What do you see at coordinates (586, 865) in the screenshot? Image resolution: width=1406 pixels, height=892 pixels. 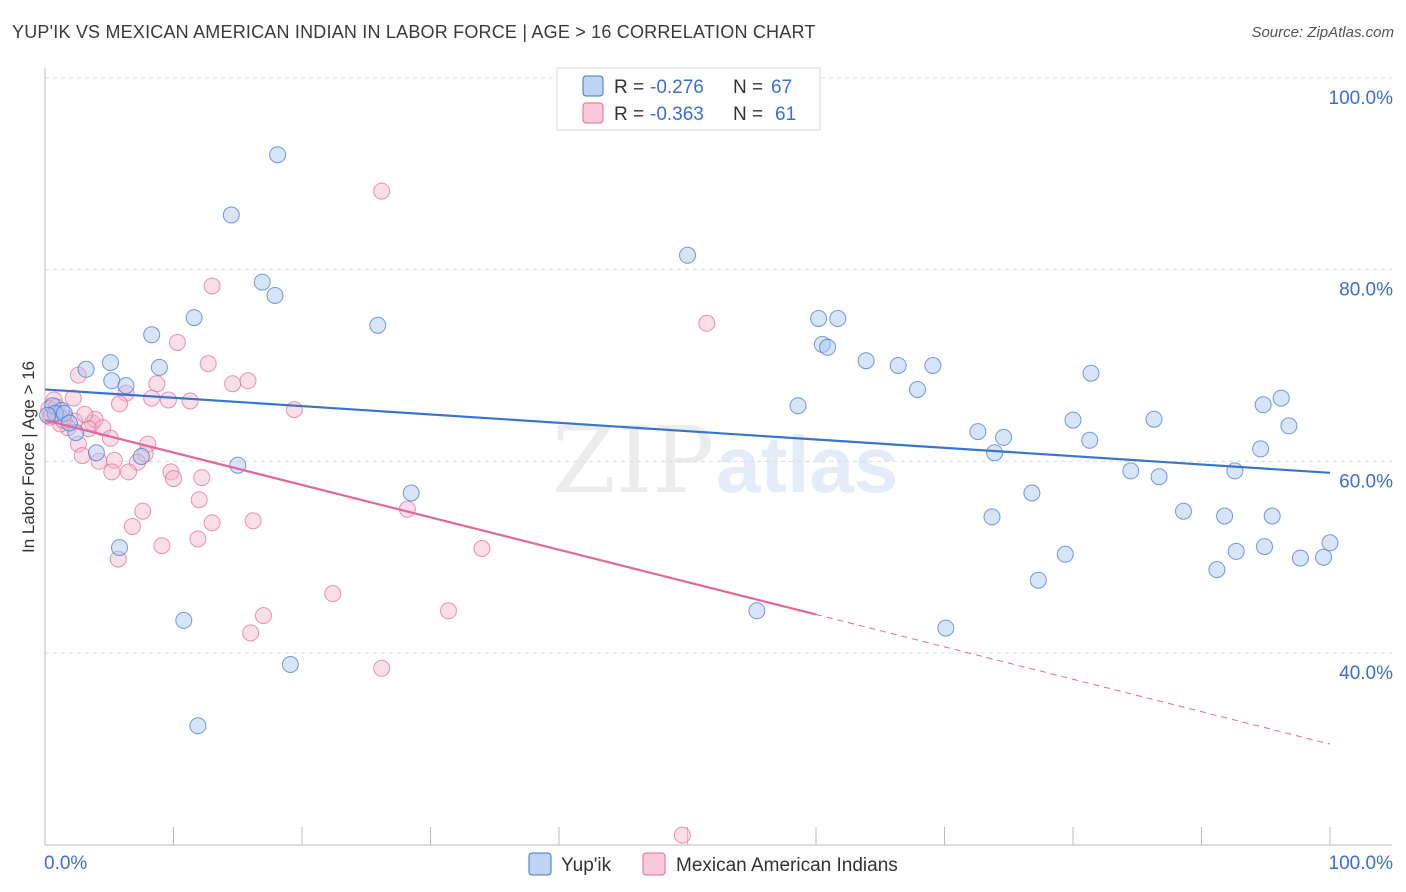 I see `bottom-legend-label-yupik: Yup'ik` at bounding box center [586, 865].